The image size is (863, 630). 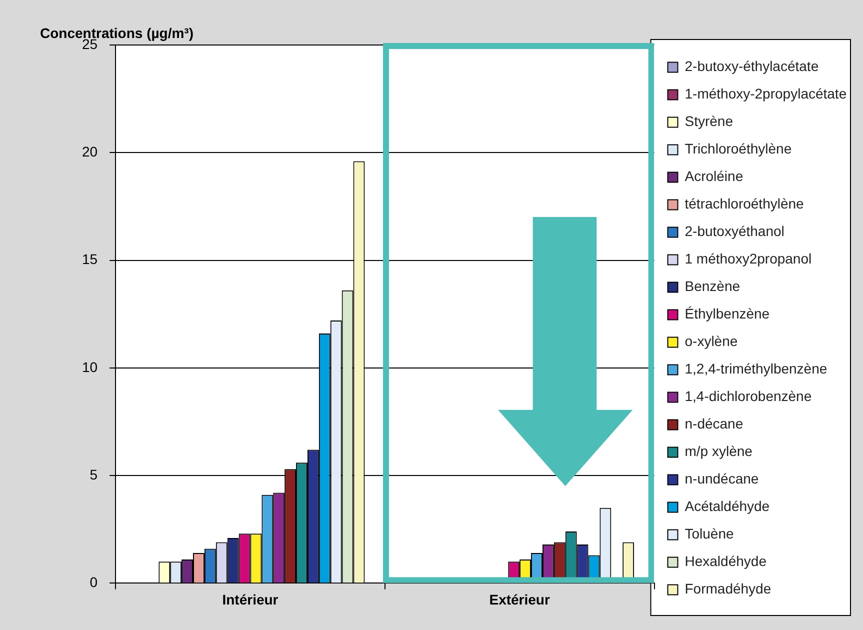 What do you see at coordinates (727, 314) in the screenshot?
I see `legend-label: Éthylbenzène` at bounding box center [727, 314].